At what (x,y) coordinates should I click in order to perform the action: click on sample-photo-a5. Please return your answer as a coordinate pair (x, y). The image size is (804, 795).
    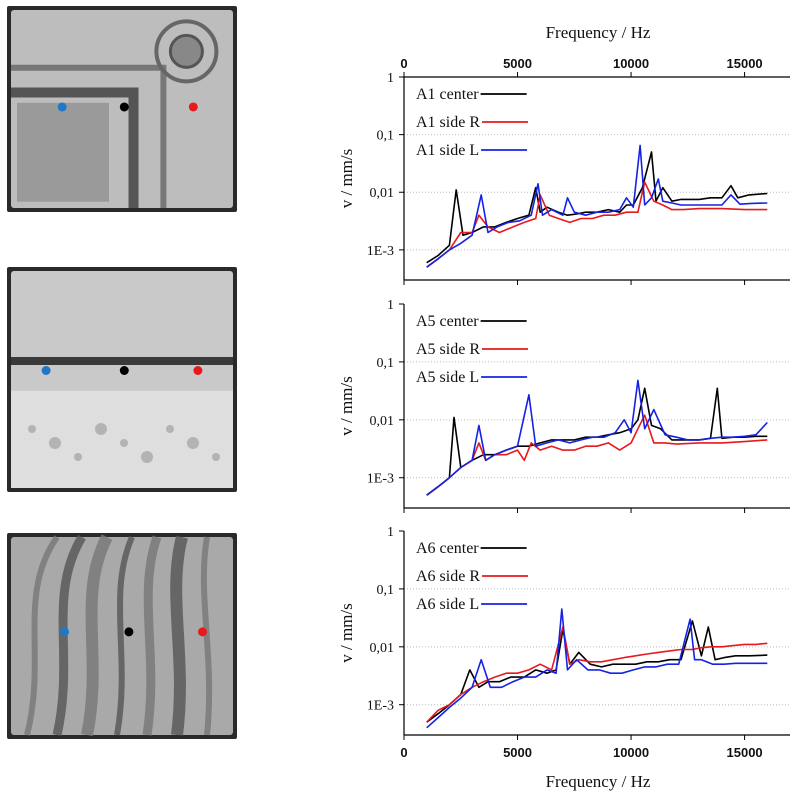
    Looking at the image, I should click on (122, 379).